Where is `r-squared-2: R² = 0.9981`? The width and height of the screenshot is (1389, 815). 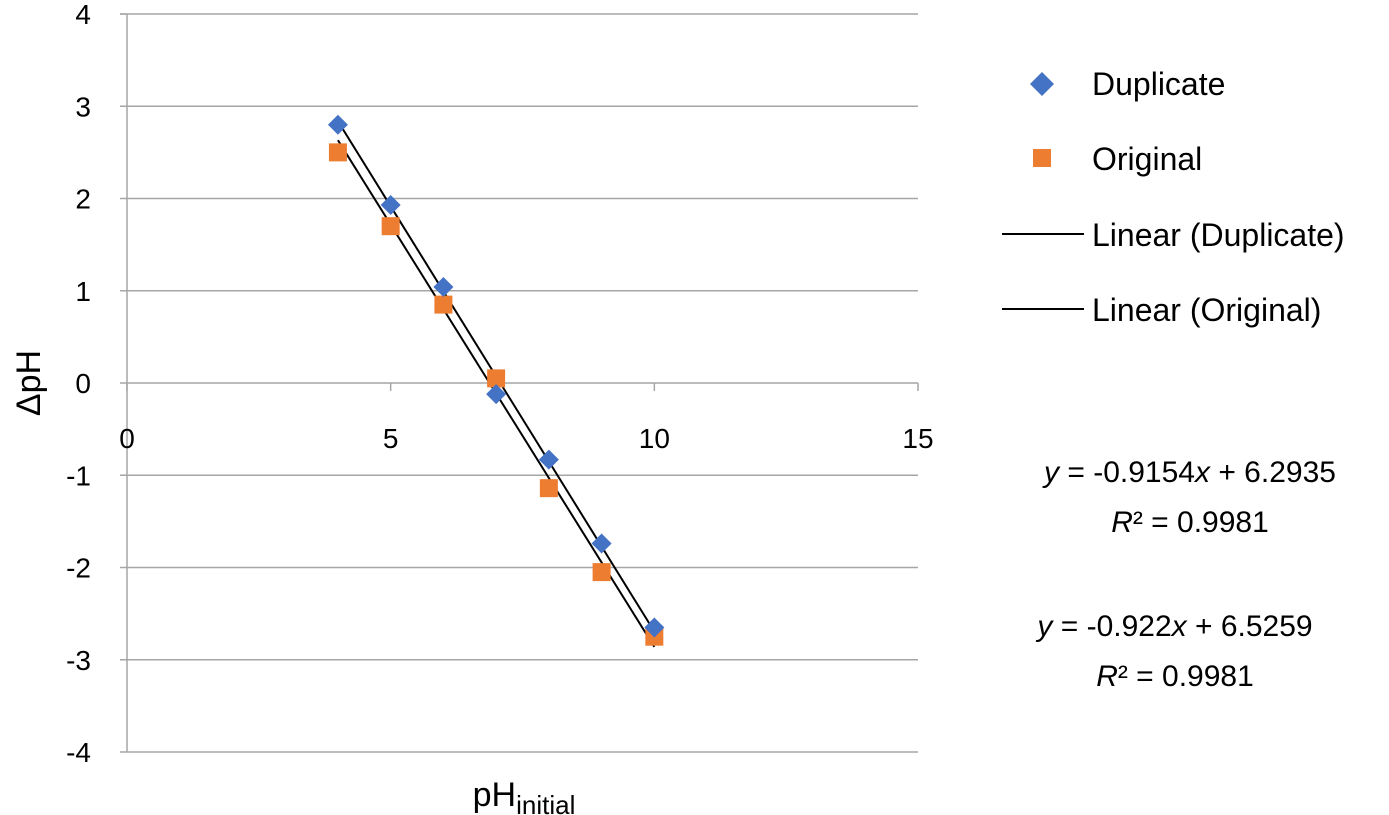 r-squared-2: R² = 0.9981 is located at coordinates (1175, 676).